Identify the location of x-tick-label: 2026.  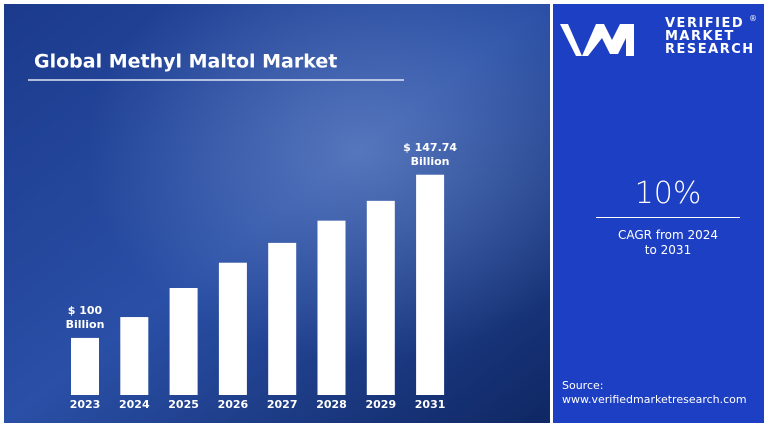
(233, 404).